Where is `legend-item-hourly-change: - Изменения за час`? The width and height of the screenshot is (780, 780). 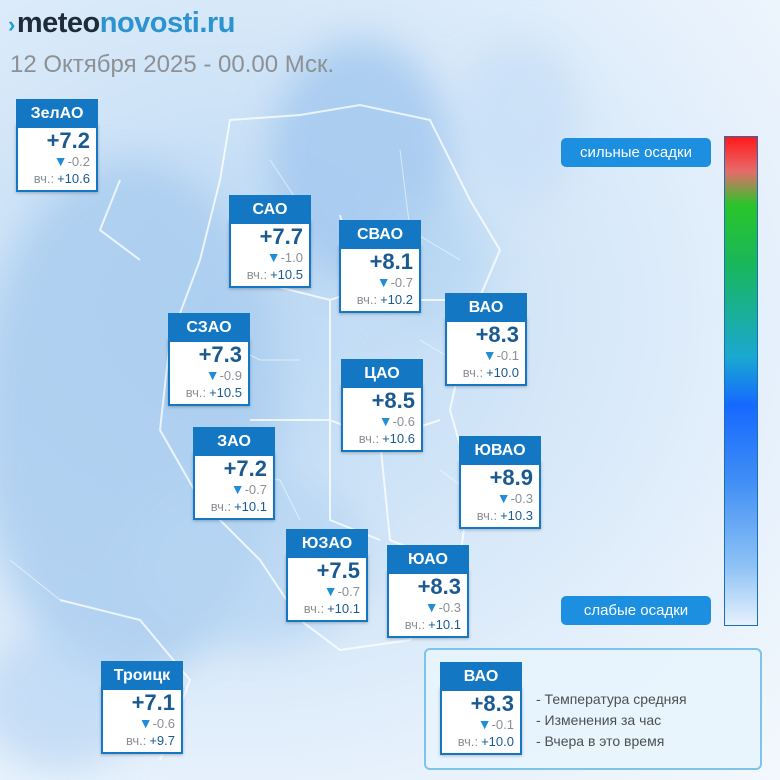 legend-item-hourly-change: - Изменения за час is located at coordinates (599, 720).